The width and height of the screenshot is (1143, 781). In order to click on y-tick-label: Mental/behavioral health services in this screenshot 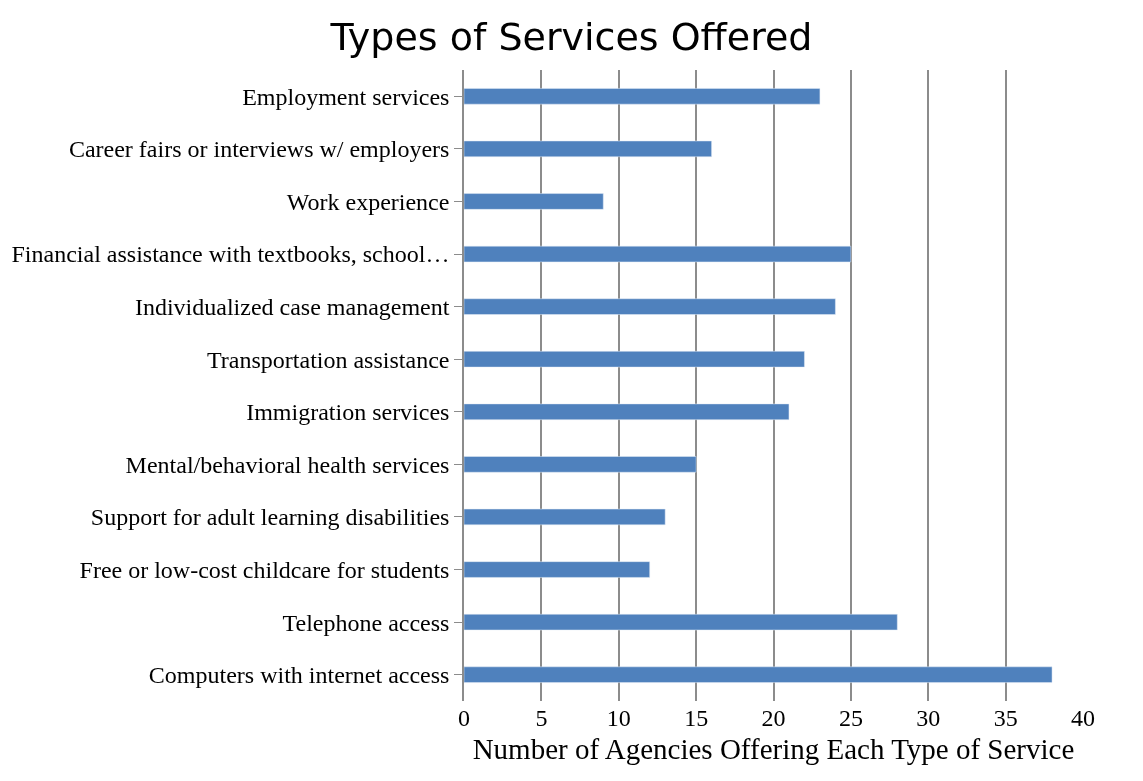, I will do `click(287, 464)`.